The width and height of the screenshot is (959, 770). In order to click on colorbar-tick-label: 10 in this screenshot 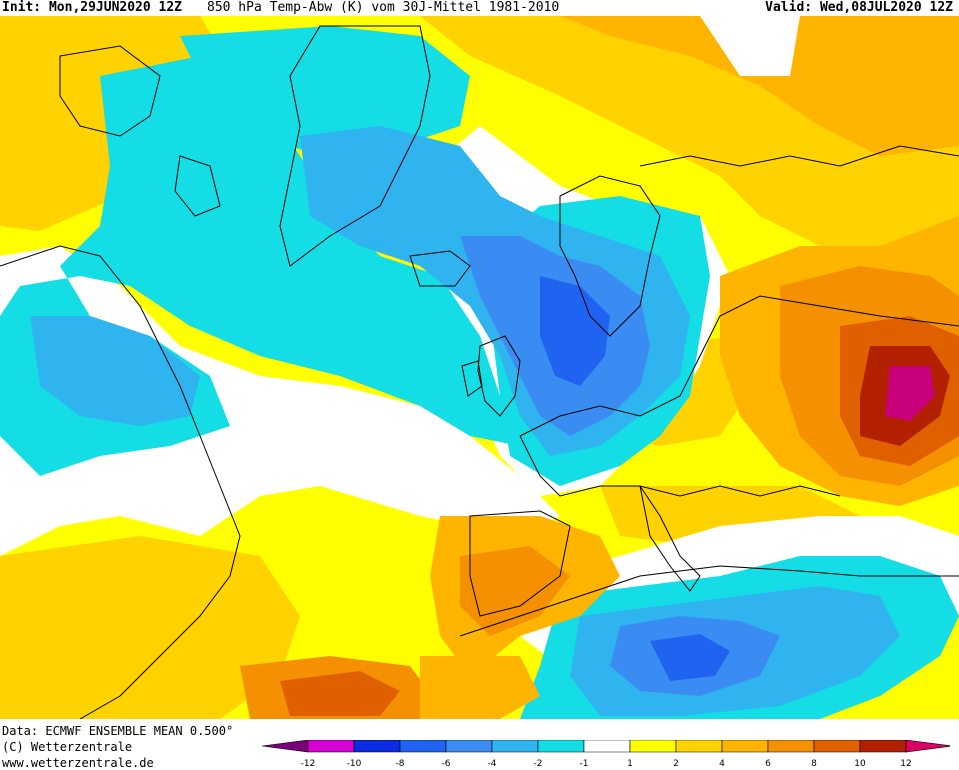, I will do `click(860, 764)`.